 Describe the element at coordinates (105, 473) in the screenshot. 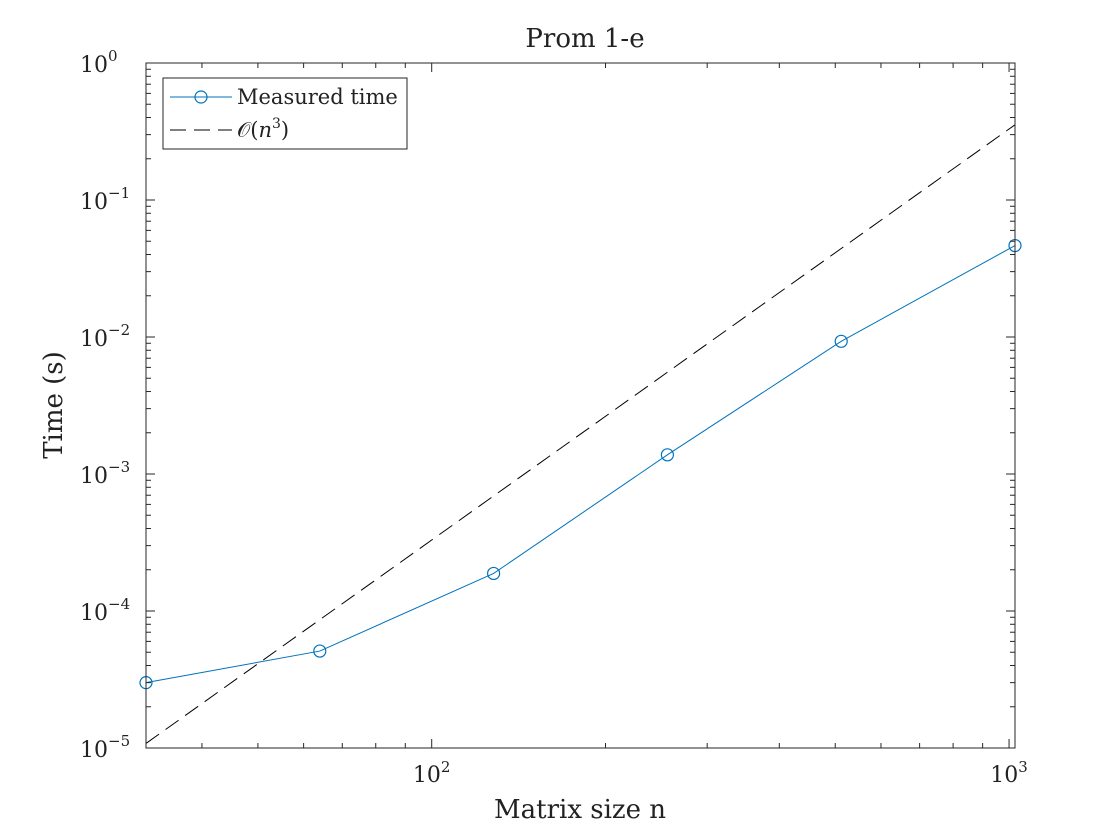

I see `y-tick-label: 10⁻³` at that location.